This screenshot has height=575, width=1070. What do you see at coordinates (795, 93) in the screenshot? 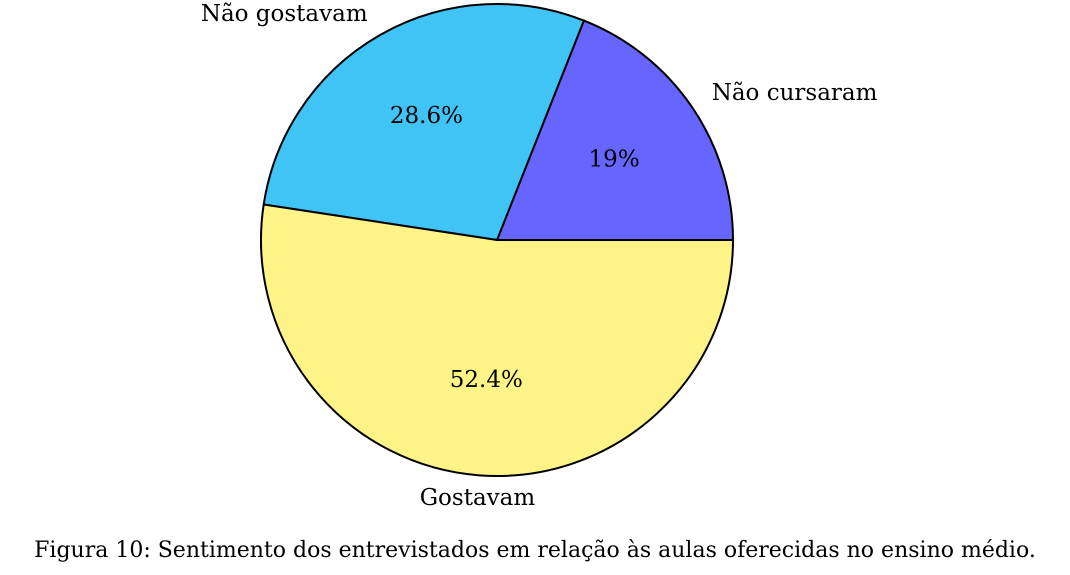
I see `pie-category-label-nao-cursaram: Não cursaram` at bounding box center [795, 93].